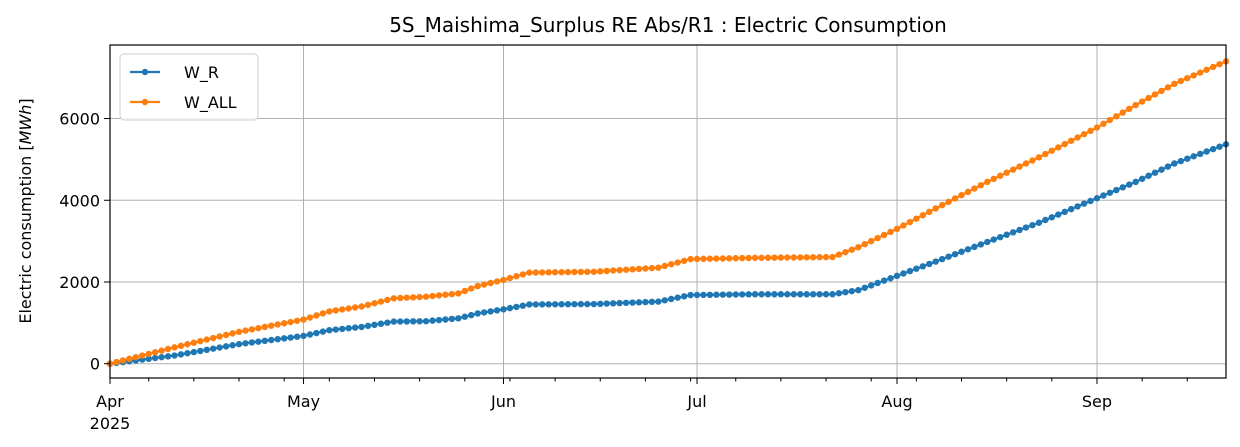 The width and height of the screenshot is (1240, 447). What do you see at coordinates (210, 103) in the screenshot?
I see `legend-label-w-all: W_ALL` at bounding box center [210, 103].